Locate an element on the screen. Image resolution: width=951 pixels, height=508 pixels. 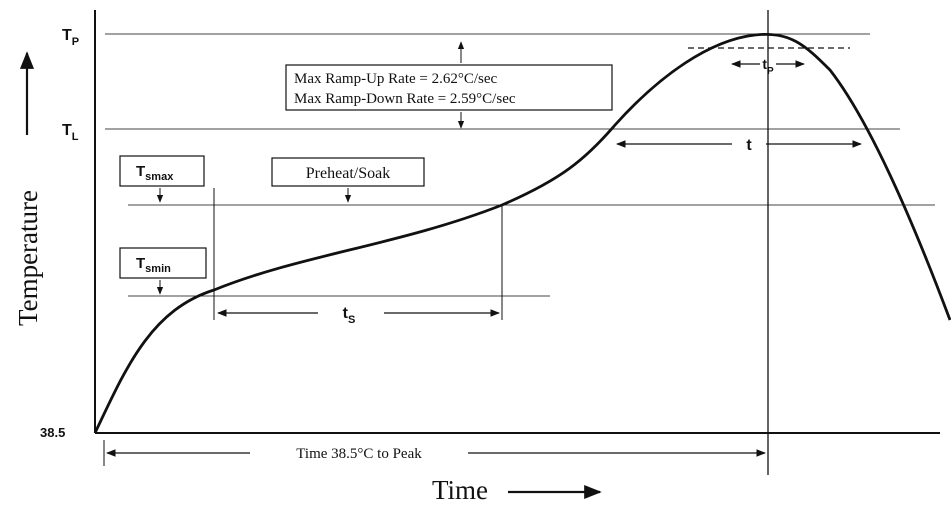
preheat-label: Preheat/Soak is located at coordinates (348, 173).